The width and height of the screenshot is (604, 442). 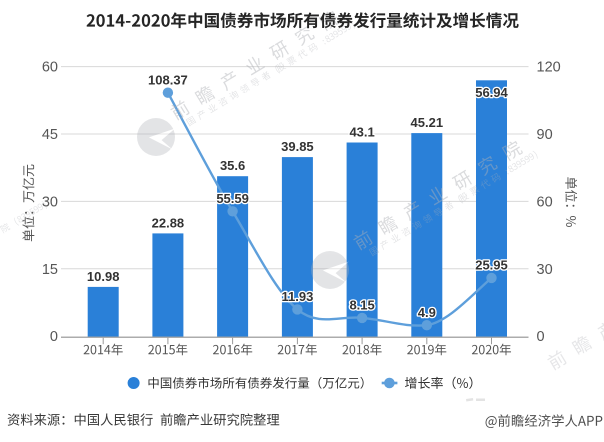 What do you see at coordinates (297, 146) in the screenshot?
I see `svg-text: 39.85` at bounding box center [297, 146].